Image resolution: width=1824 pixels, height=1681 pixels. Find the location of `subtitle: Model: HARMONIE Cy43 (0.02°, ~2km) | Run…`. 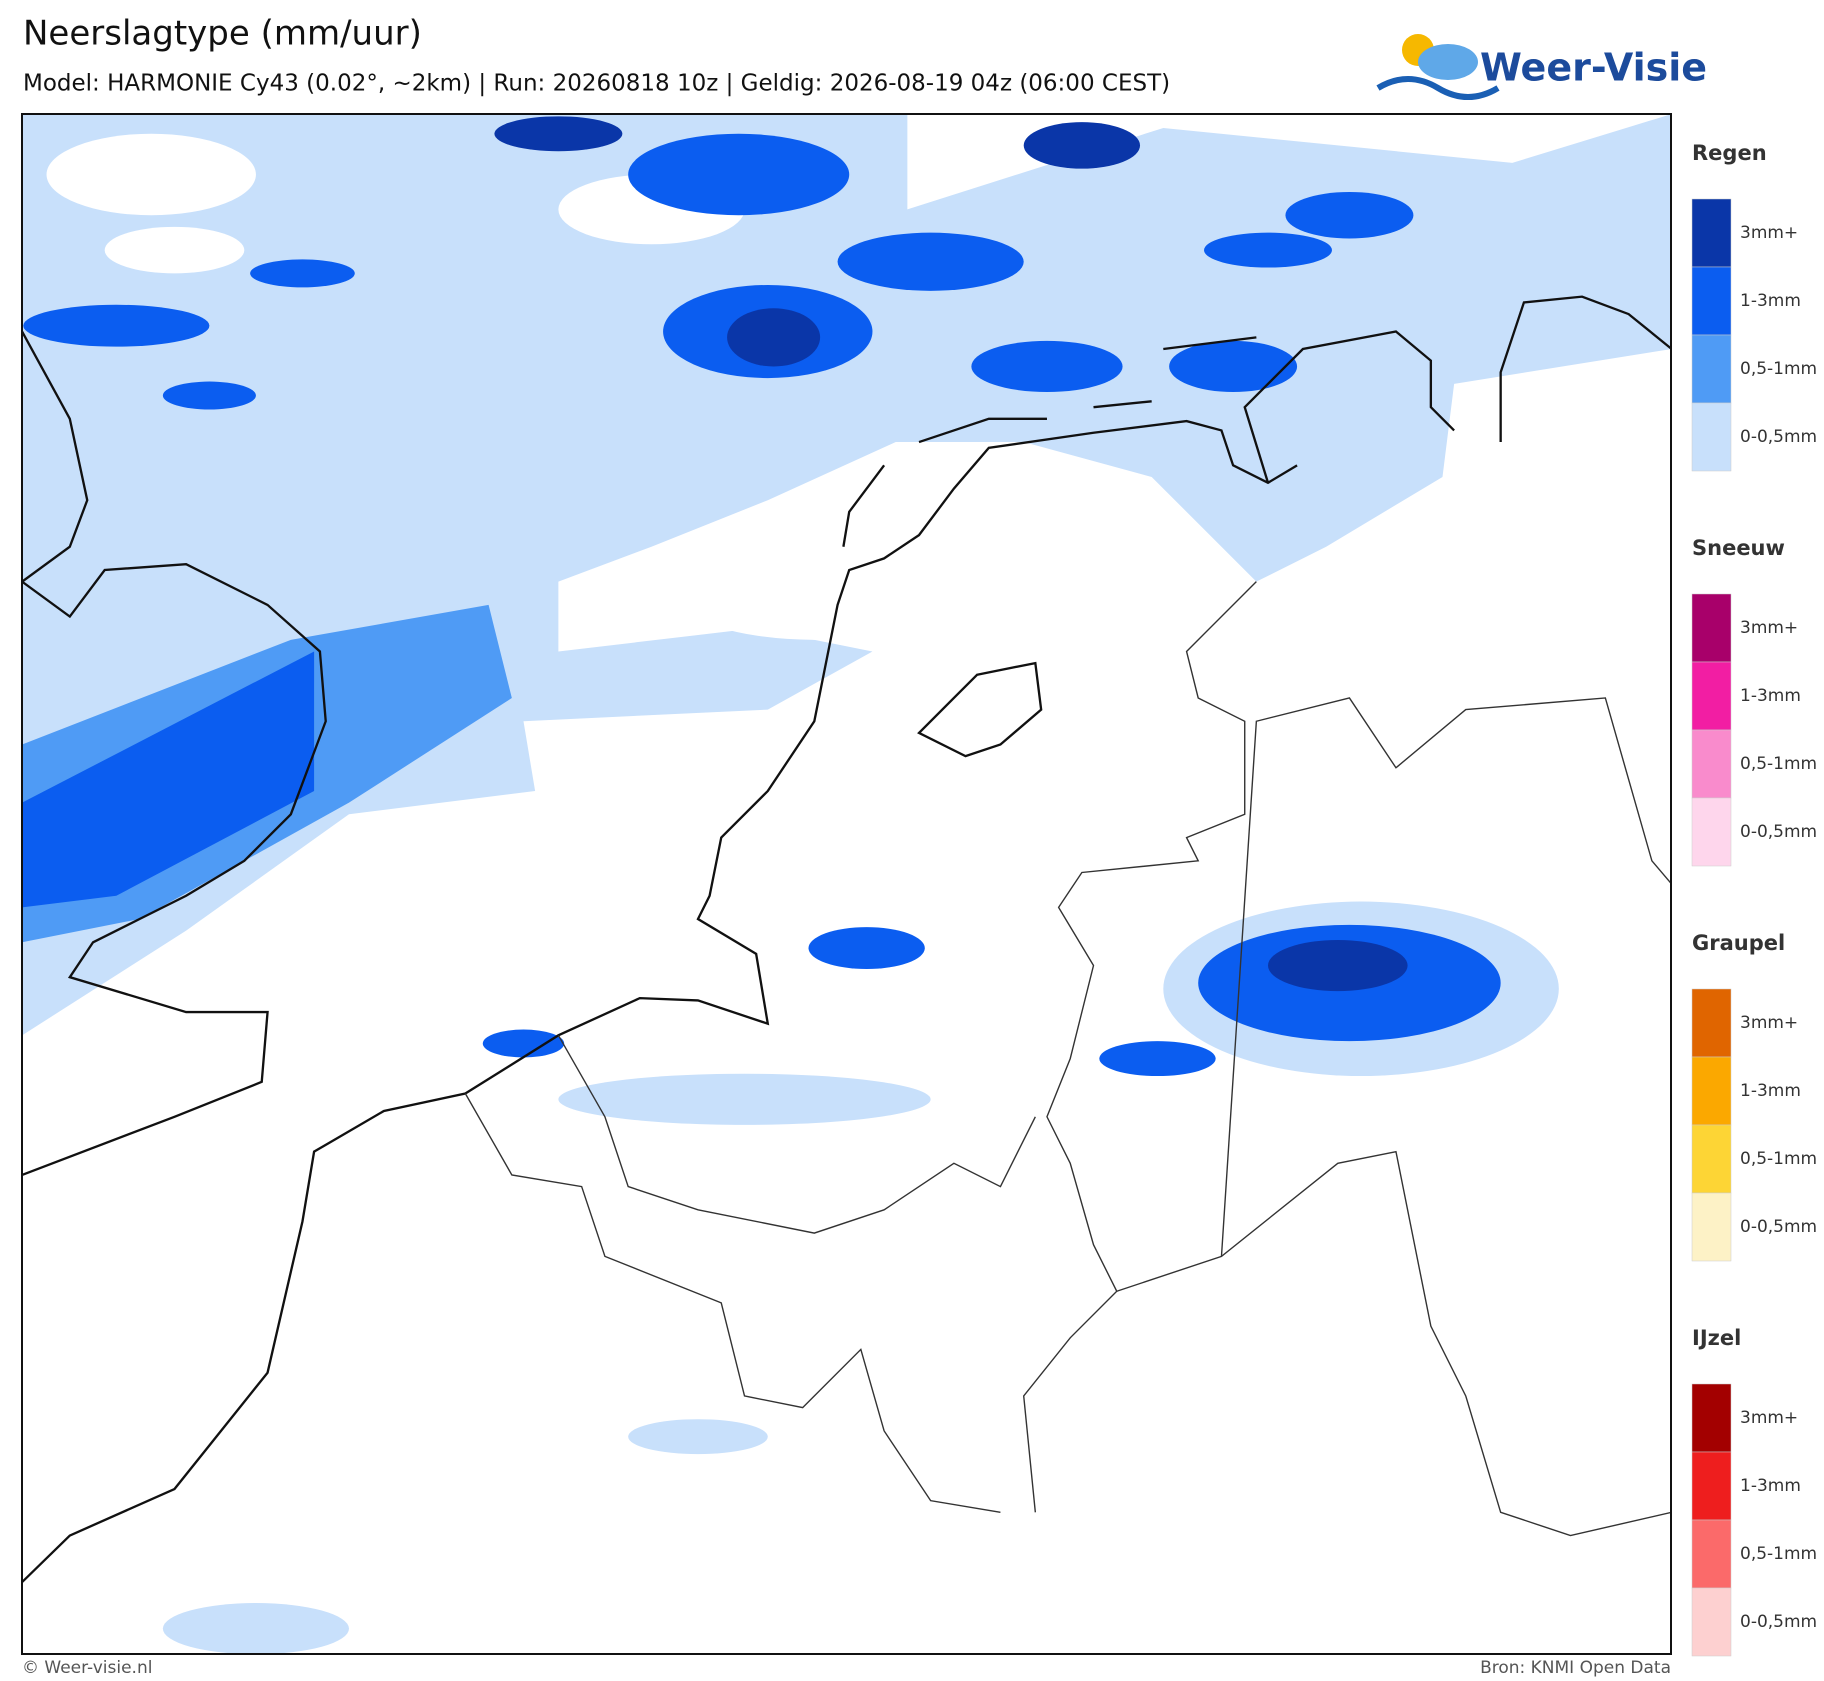

subtitle: Model: HARMONIE Cy43 (0.02°, ~2km) | Run… is located at coordinates (596, 84).